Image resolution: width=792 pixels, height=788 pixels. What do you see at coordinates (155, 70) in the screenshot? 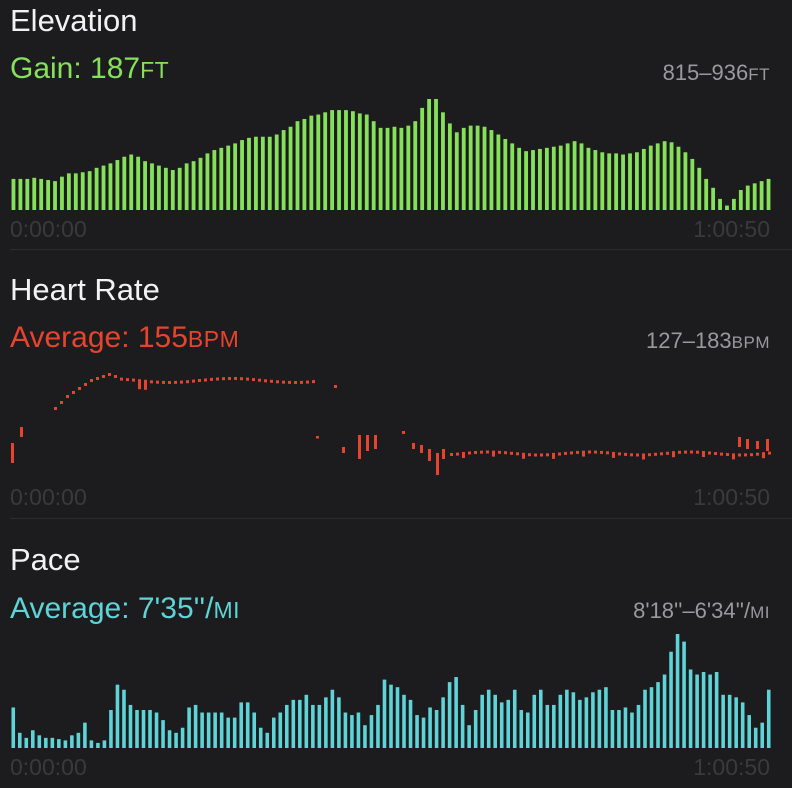
I see `elevation-gain-unit: FT` at bounding box center [155, 70].